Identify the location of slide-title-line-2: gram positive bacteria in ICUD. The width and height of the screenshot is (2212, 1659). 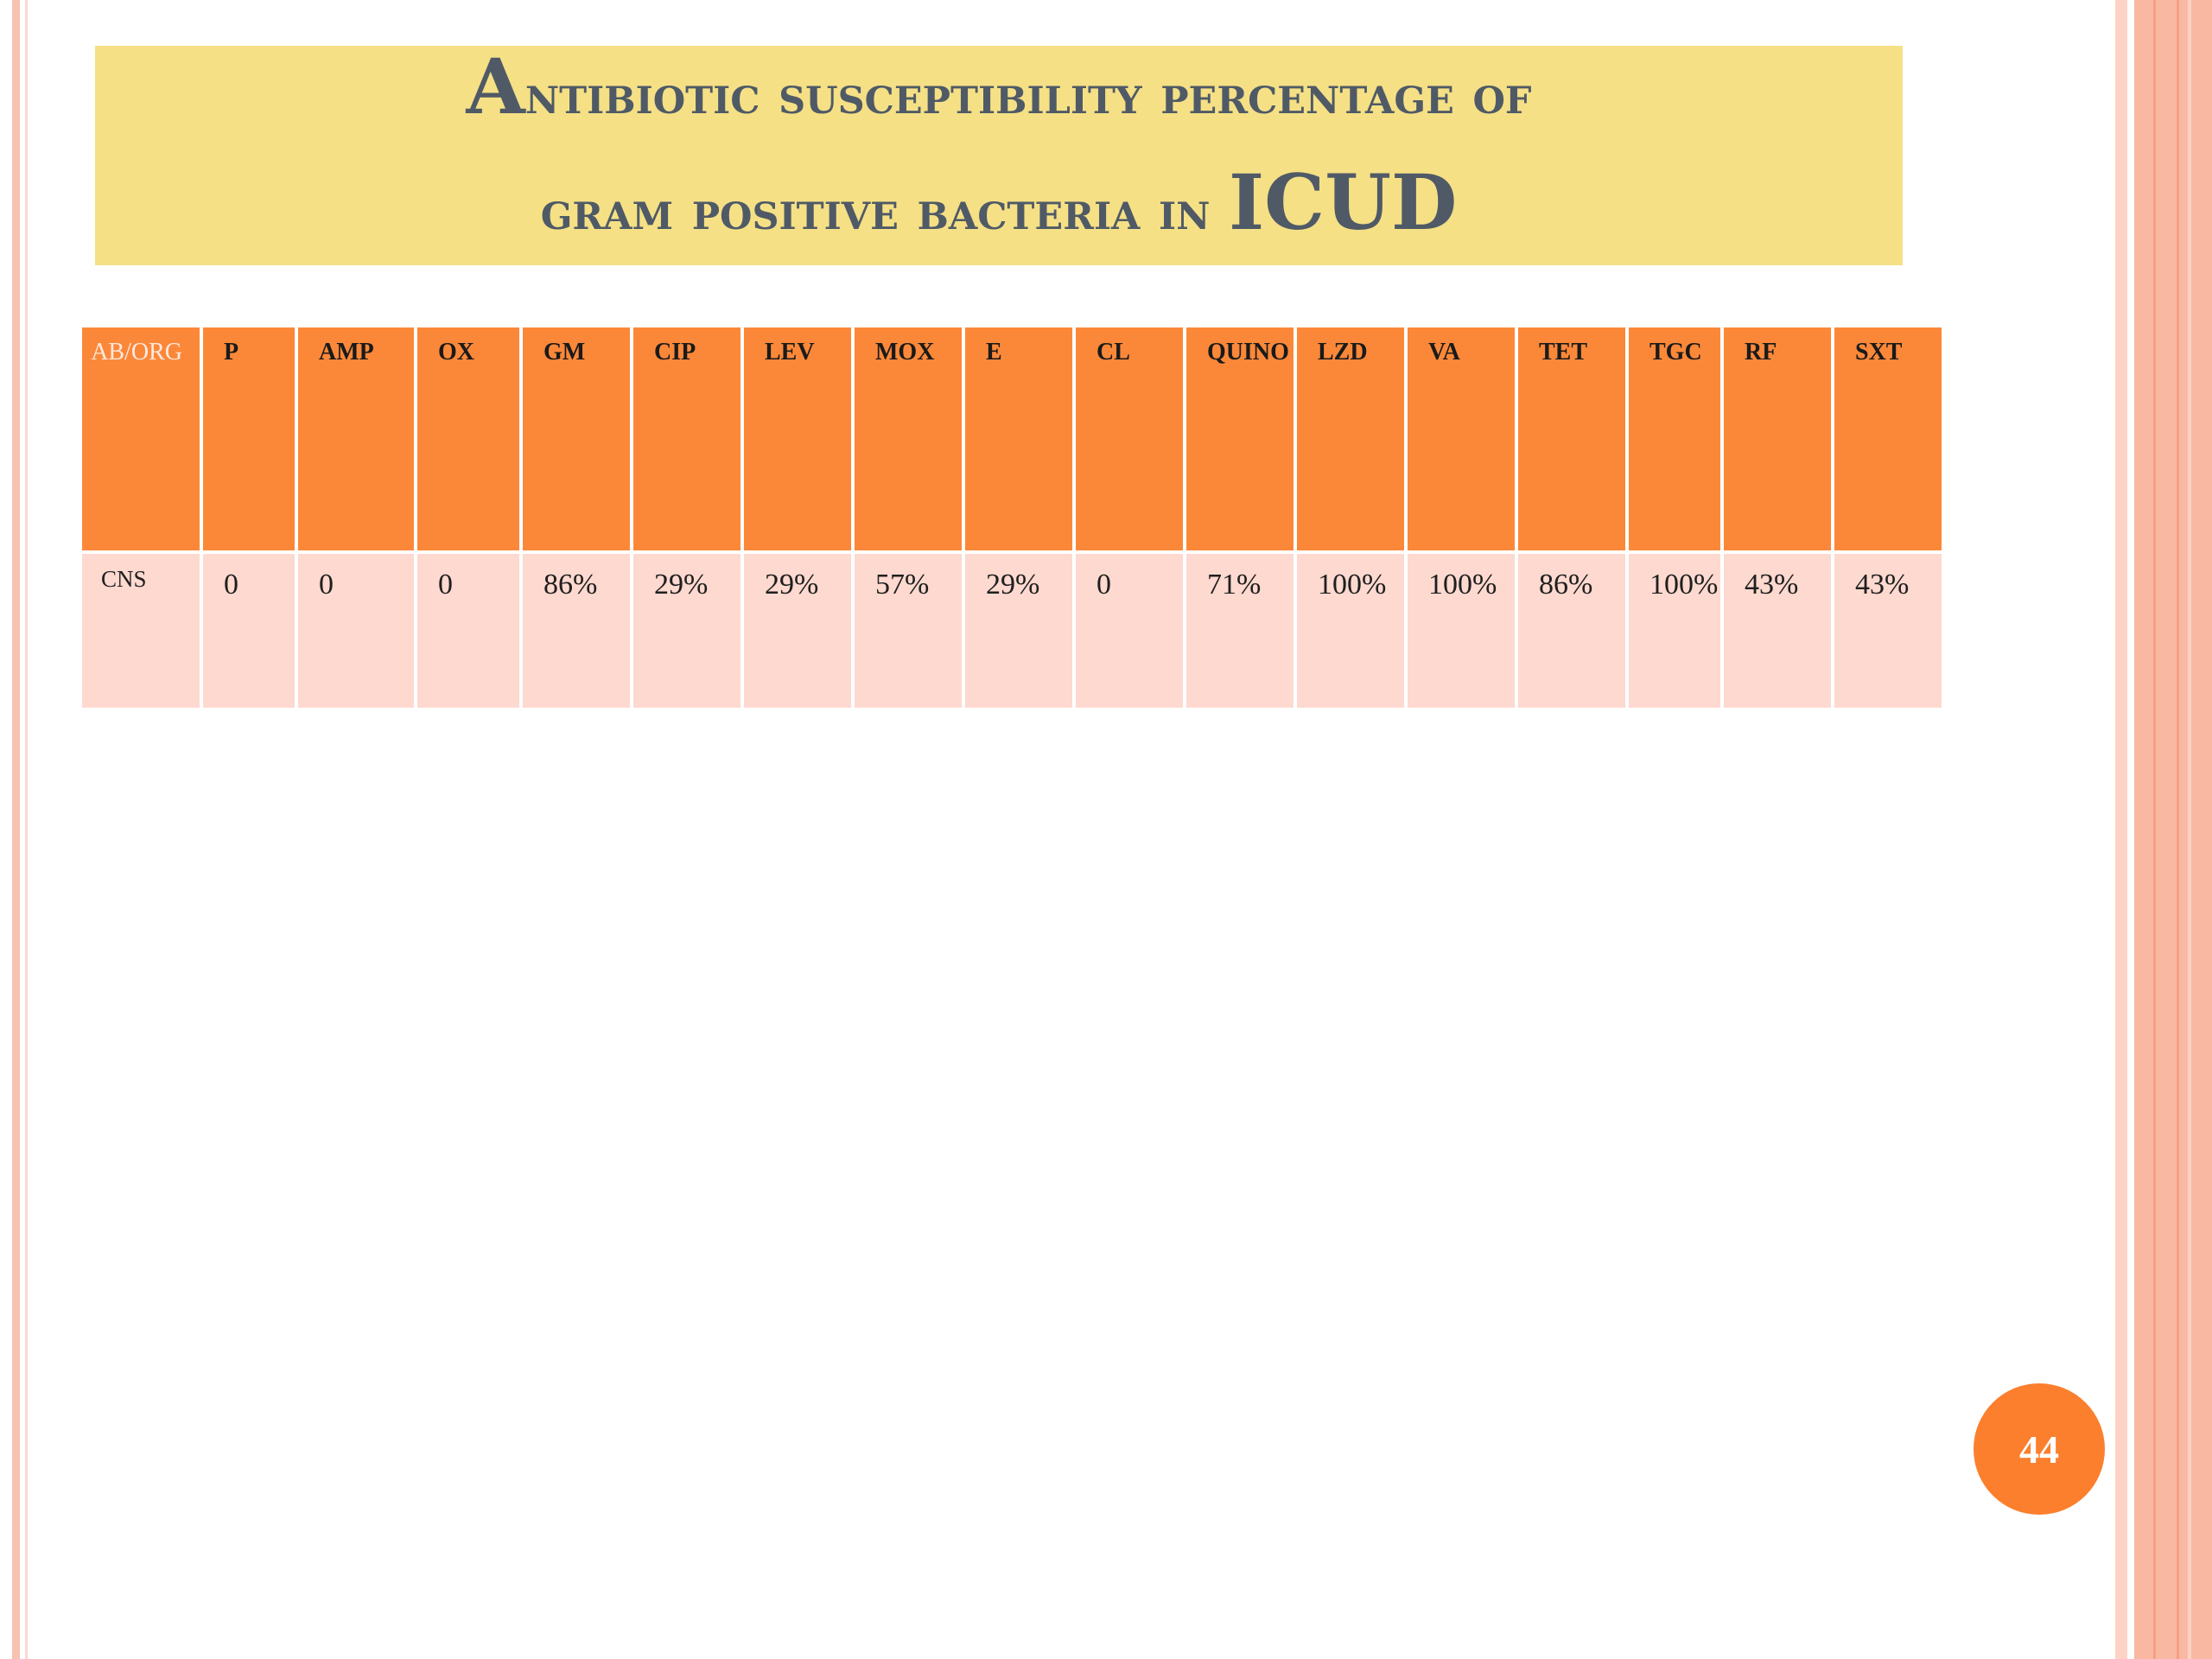
(999, 213).